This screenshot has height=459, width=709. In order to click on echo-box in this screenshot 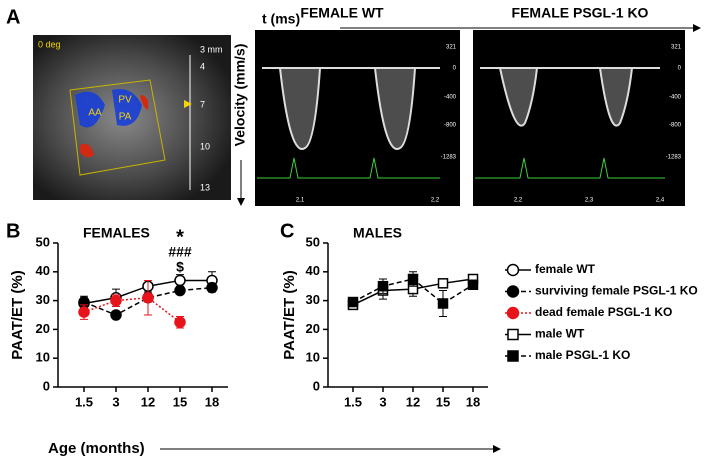, I will do `click(117, 127)`.